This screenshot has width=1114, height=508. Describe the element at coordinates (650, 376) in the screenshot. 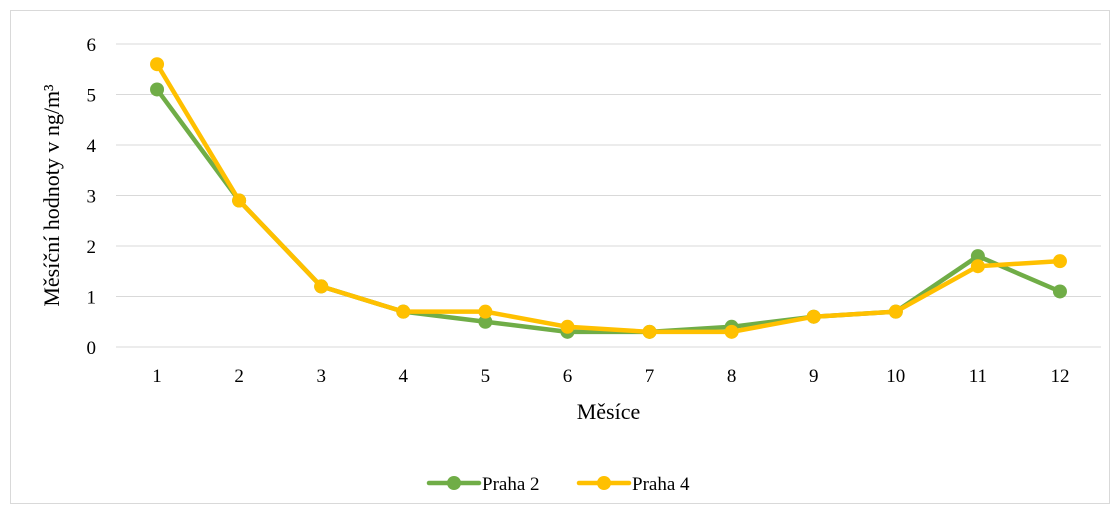

I see `x-tick-label: 7` at that location.